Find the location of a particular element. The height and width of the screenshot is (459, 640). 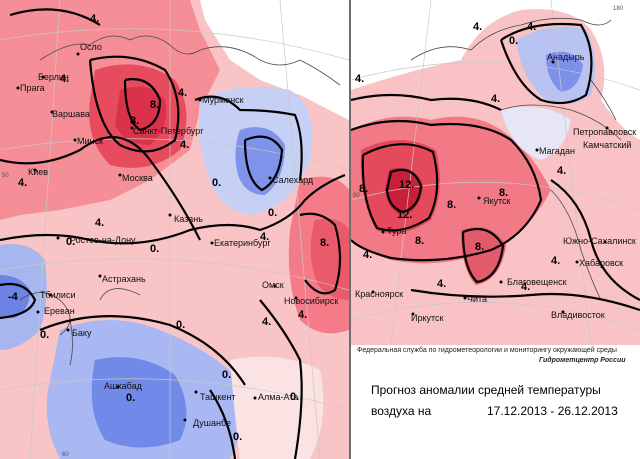

city-label: Благовещенск is located at coordinates (537, 282).